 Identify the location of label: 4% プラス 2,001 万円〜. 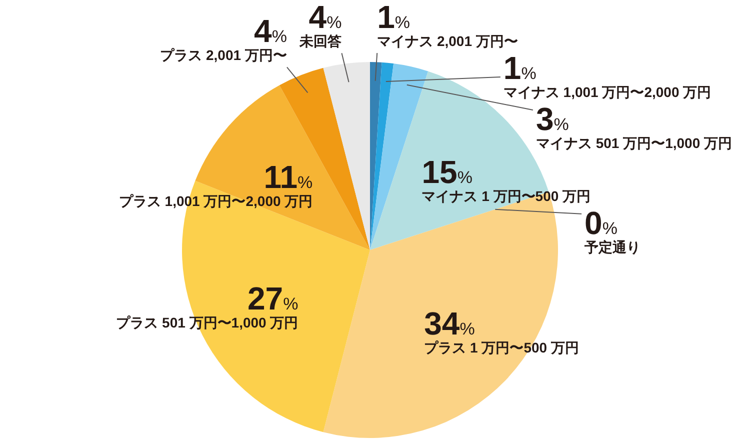
(223, 38).